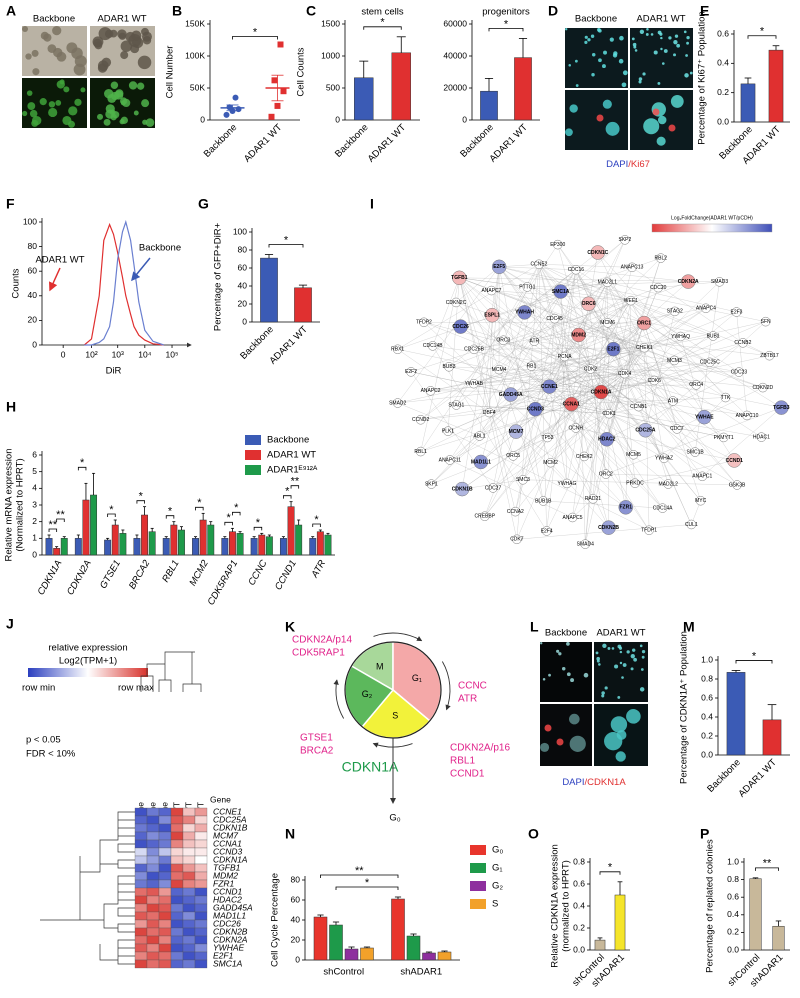 This screenshot has height=998, width=800. I want to click on node-label: ORC2, so click(606, 474).